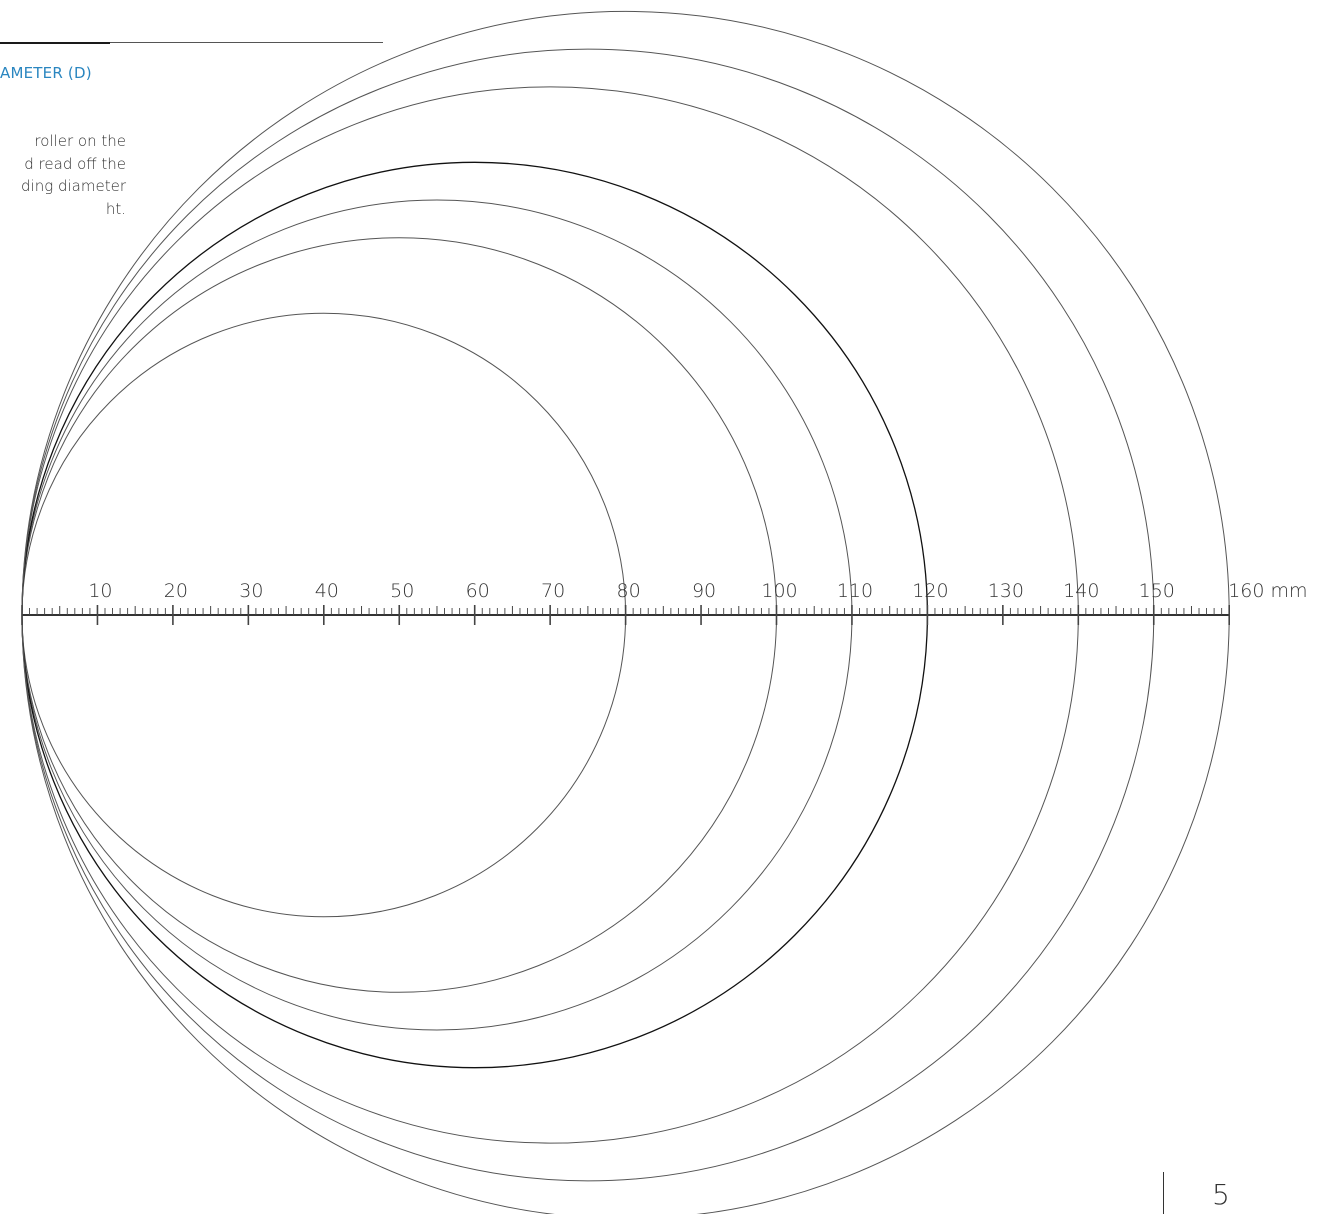 The image size is (1329, 1214). I want to click on instruction-line: d read off the, so click(75, 163).